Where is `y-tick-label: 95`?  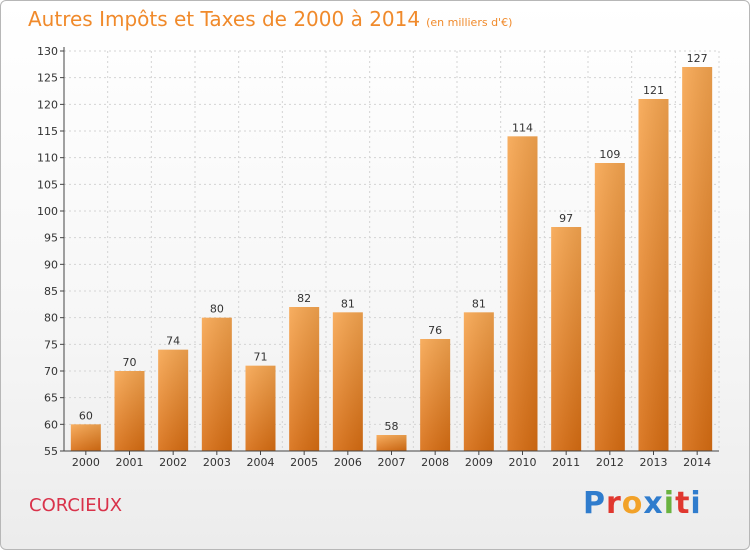
y-tick-label: 95 is located at coordinates (51, 238).